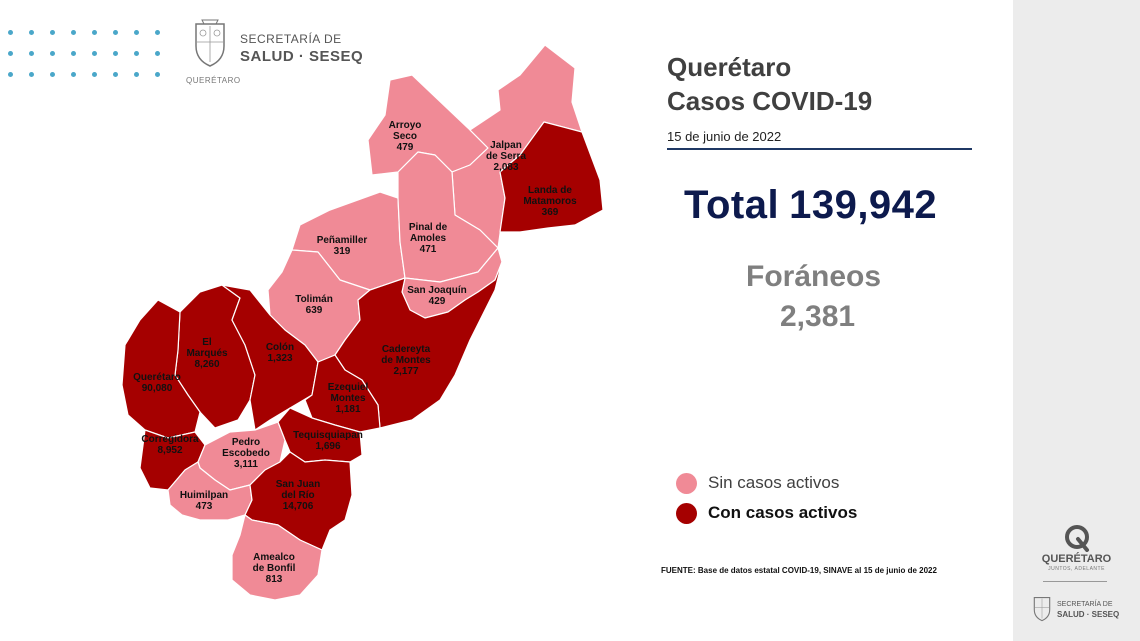 The image size is (1140, 641). Describe the element at coordinates (280, 347) in the screenshot. I see `municipality-name: Colón` at that location.